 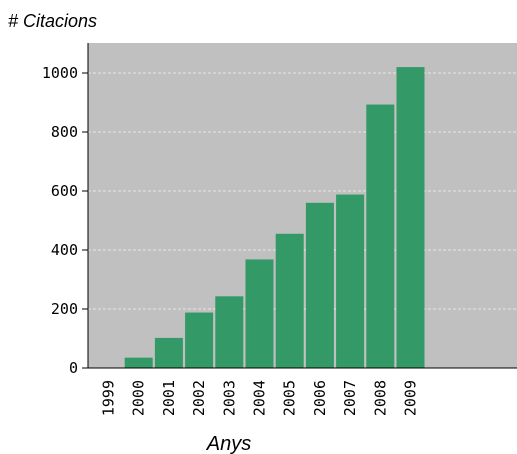 I want to click on bar-2002, so click(x=199, y=340).